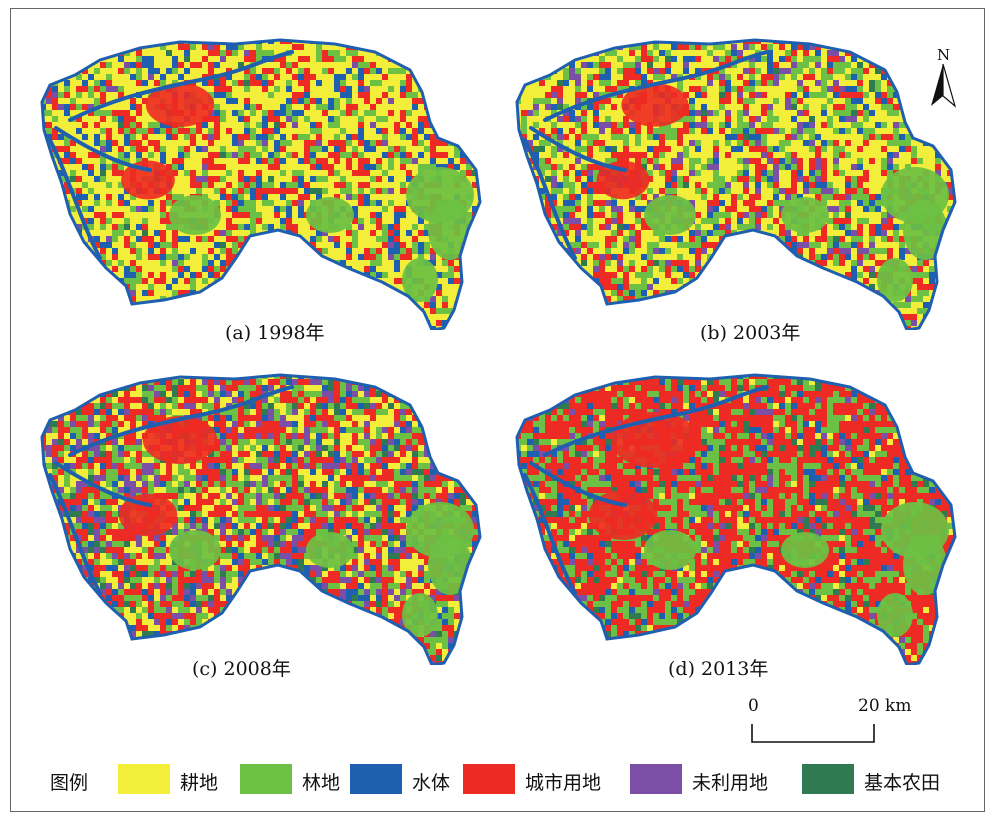  I want to click on scale-bar-line, so click(813, 733).